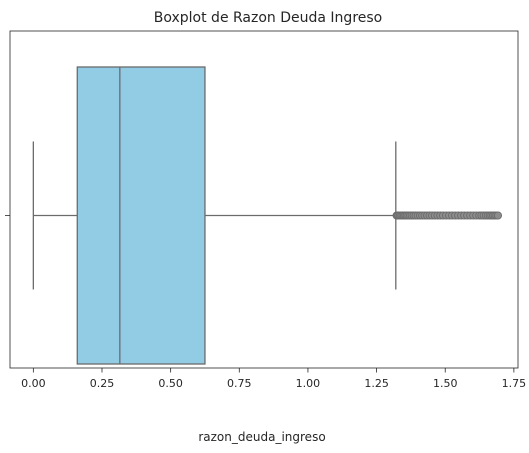 Image resolution: width=529 pixels, height=453 pixels. Describe the element at coordinates (170, 383) in the screenshot. I see `x-tick-label: 0.50` at that location.